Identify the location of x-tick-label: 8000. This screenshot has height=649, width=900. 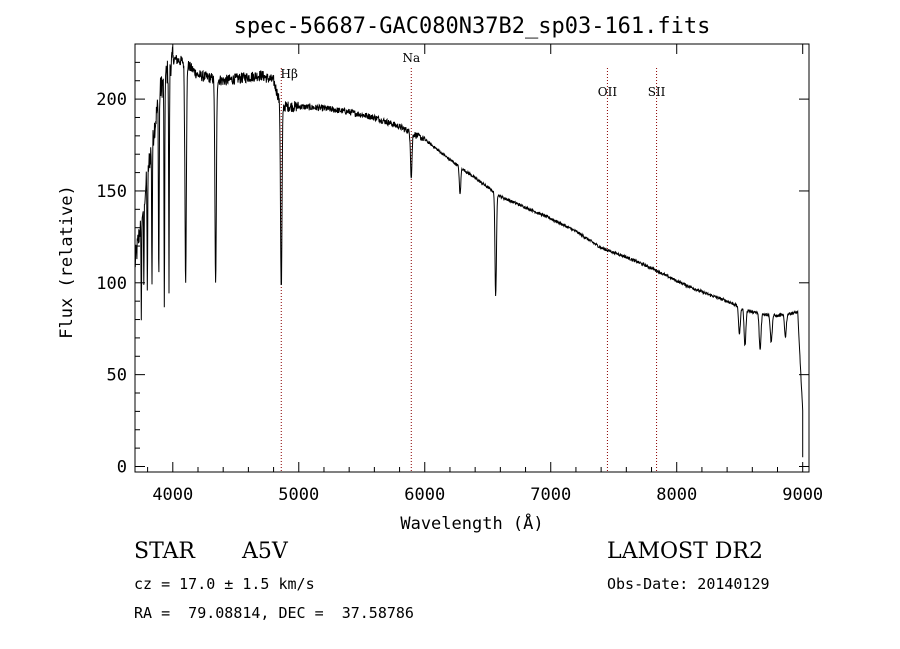
(676, 495).